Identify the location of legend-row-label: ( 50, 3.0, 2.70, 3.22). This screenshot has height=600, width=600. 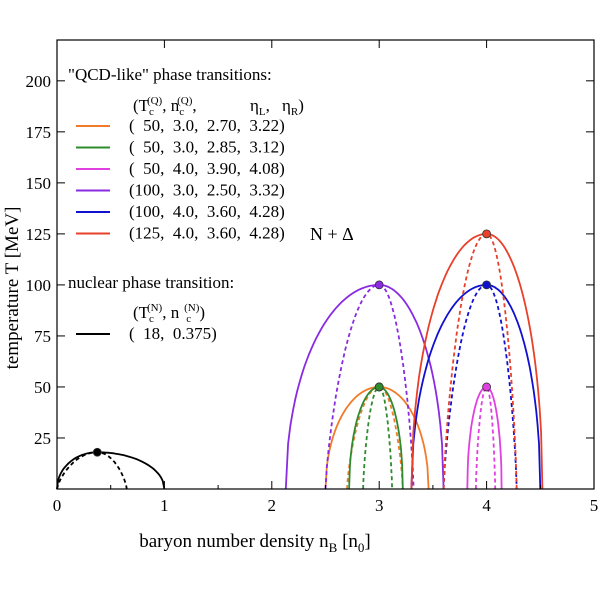
(207, 125).